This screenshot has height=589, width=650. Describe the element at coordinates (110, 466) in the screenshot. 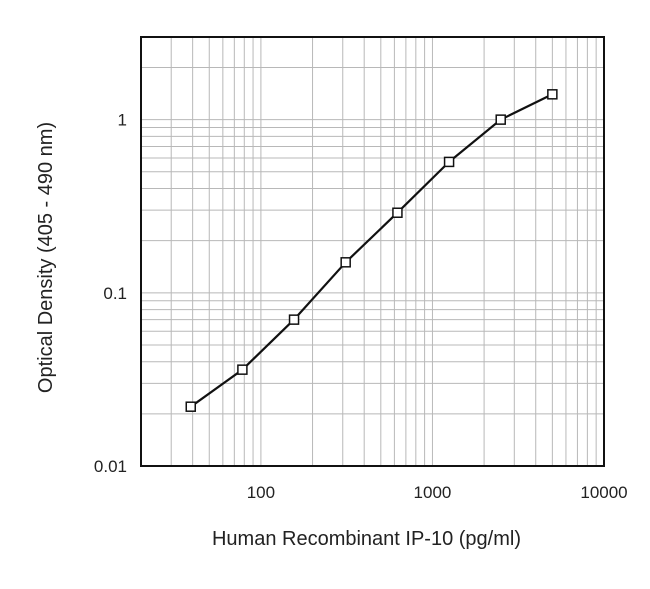

I see `y-tick-label: 0.01` at that location.